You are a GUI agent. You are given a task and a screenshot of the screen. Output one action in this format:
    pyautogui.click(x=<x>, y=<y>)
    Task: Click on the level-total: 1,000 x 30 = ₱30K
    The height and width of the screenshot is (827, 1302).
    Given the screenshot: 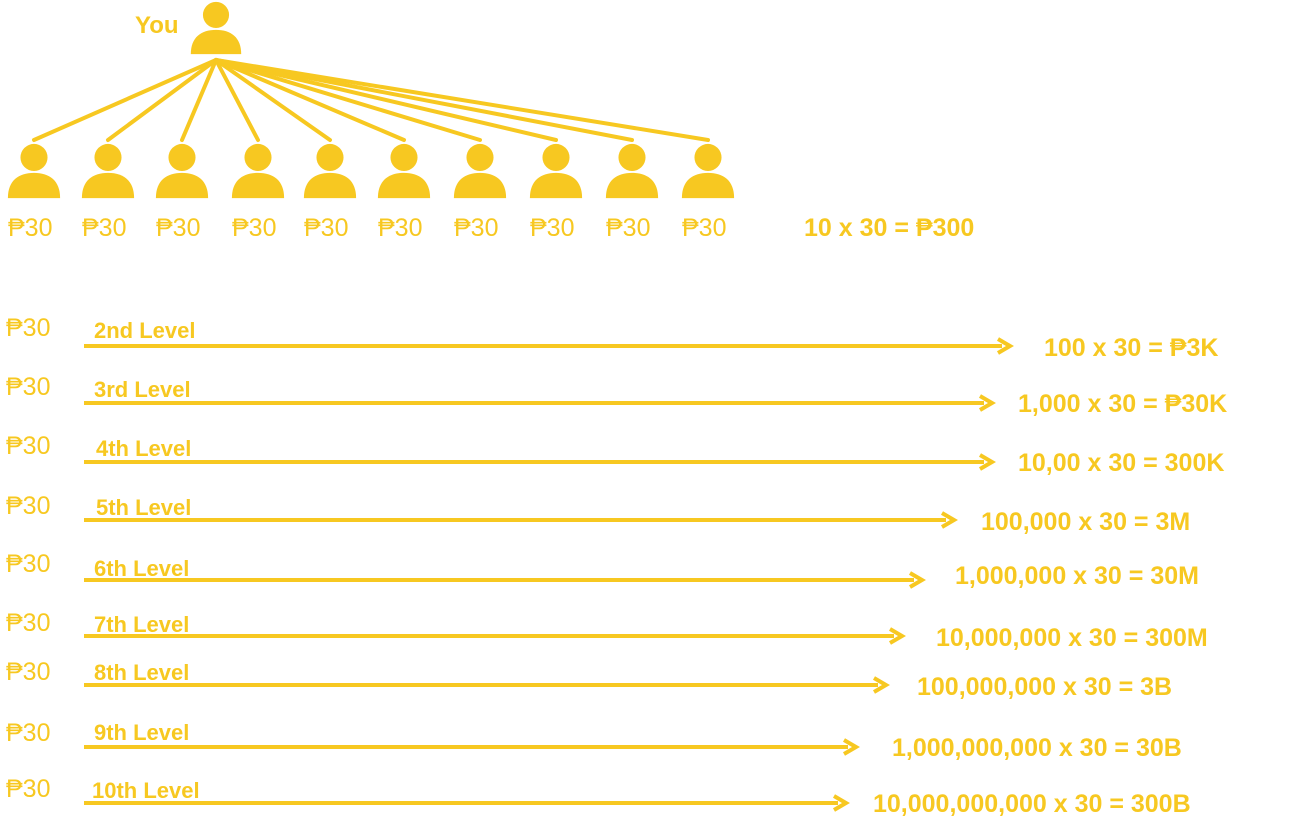 What is the action you would take?
    pyautogui.click(x=1123, y=404)
    